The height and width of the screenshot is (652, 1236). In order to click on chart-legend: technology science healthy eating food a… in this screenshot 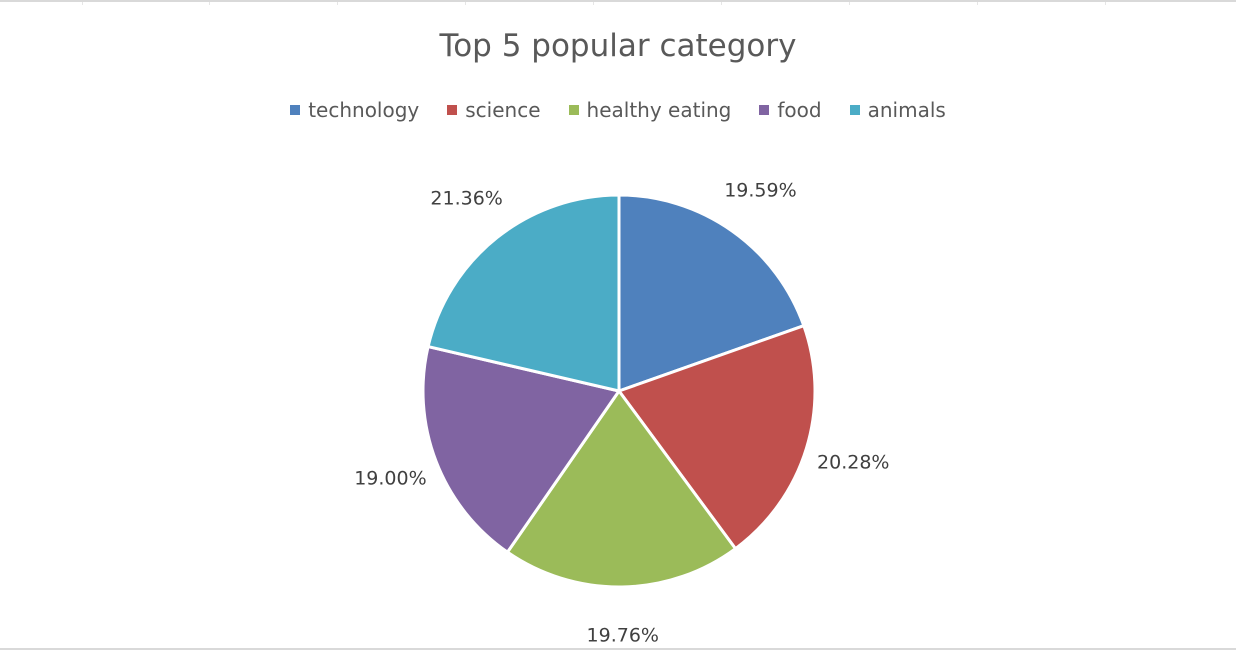, I will do `click(618, 110)`.